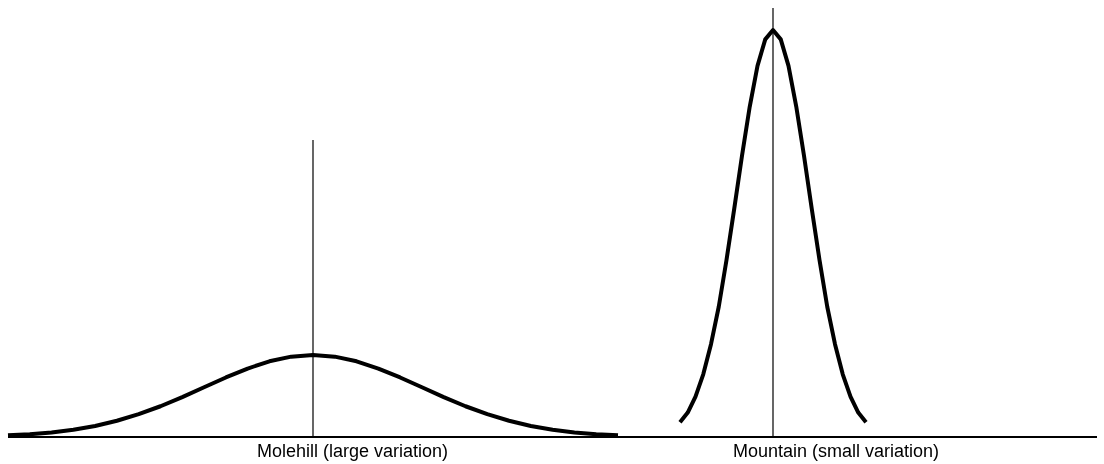 The height and width of the screenshot is (464, 1104). I want to click on text: Molehill (large variation), so click(353, 451).